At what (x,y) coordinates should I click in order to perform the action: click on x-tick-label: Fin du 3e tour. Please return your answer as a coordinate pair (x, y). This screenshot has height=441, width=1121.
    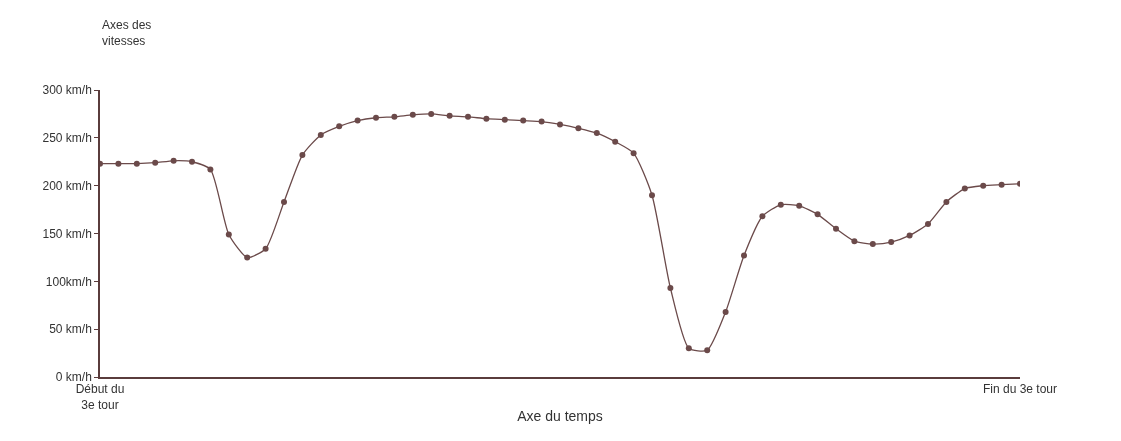
    Looking at the image, I should click on (1020, 389).